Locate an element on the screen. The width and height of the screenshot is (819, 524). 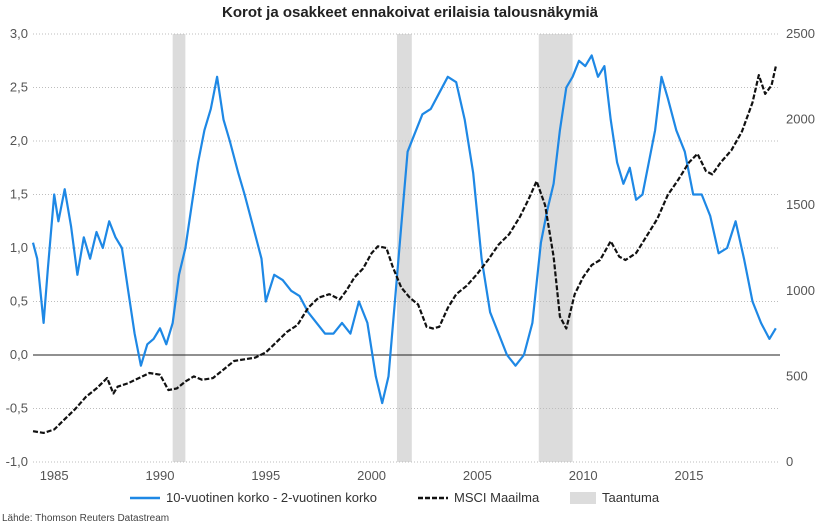
x-tick-label: 1990 is located at coordinates (160, 475).